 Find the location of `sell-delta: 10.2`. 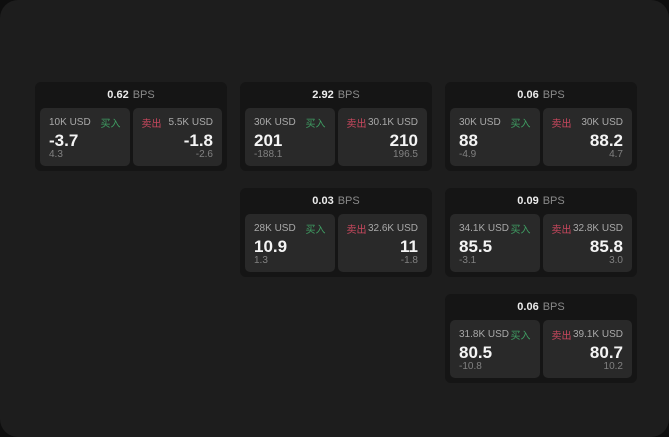

sell-delta: 10.2 is located at coordinates (613, 366).